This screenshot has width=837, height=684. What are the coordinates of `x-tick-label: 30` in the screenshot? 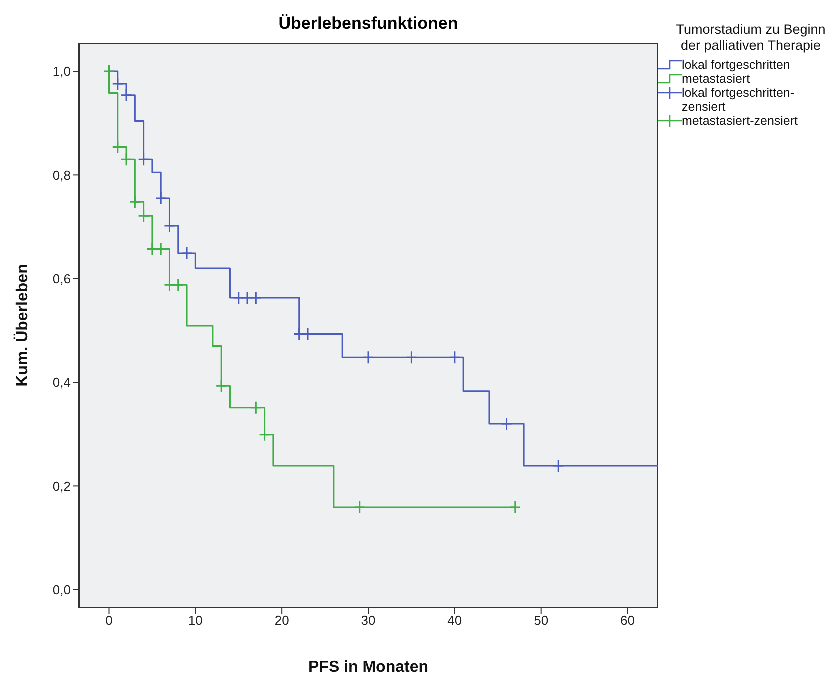 It's located at (368, 620).